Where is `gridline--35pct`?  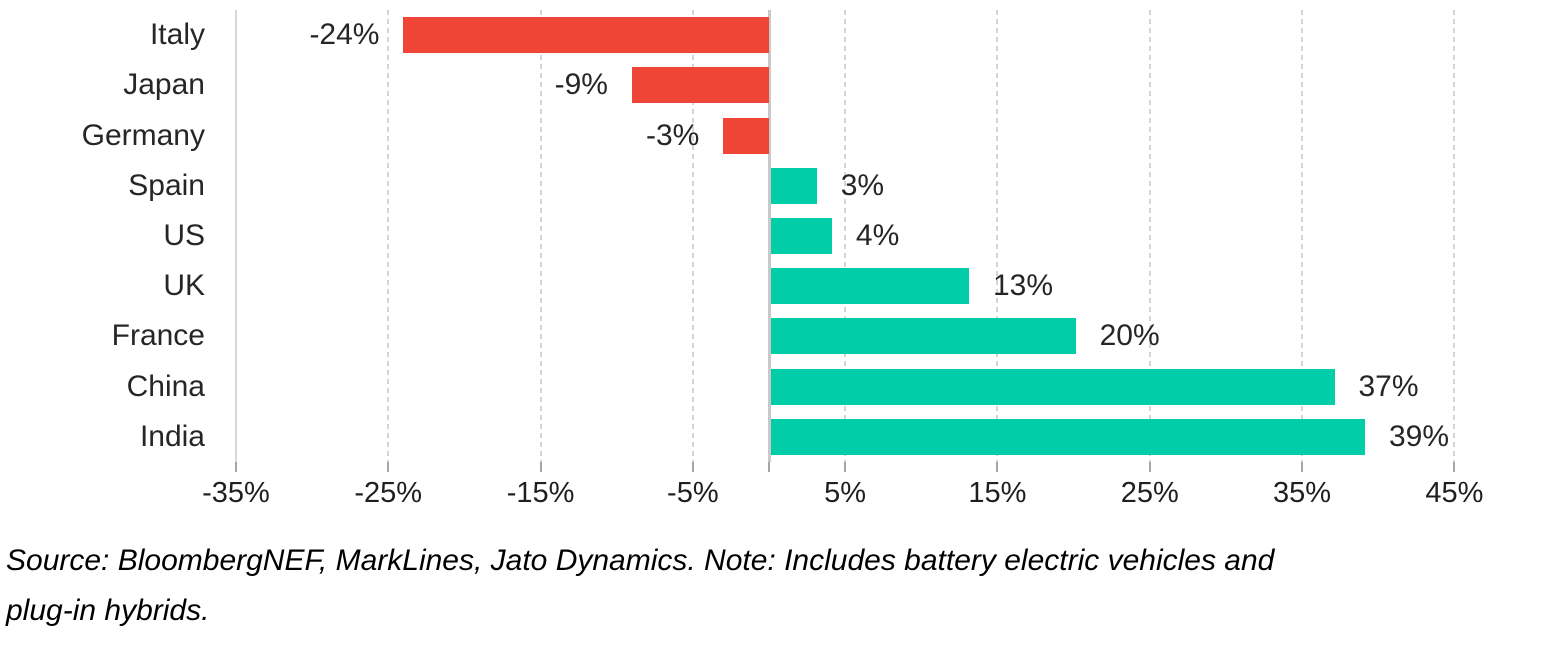
gridline--35pct is located at coordinates (235, 236).